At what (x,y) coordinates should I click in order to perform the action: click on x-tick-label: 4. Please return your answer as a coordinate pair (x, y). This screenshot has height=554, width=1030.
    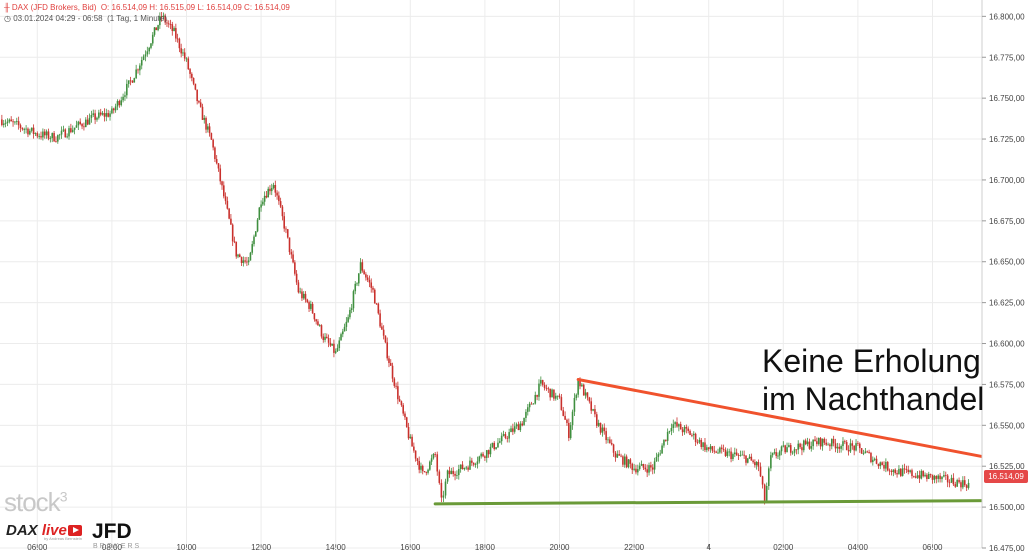
    Looking at the image, I should click on (708, 547).